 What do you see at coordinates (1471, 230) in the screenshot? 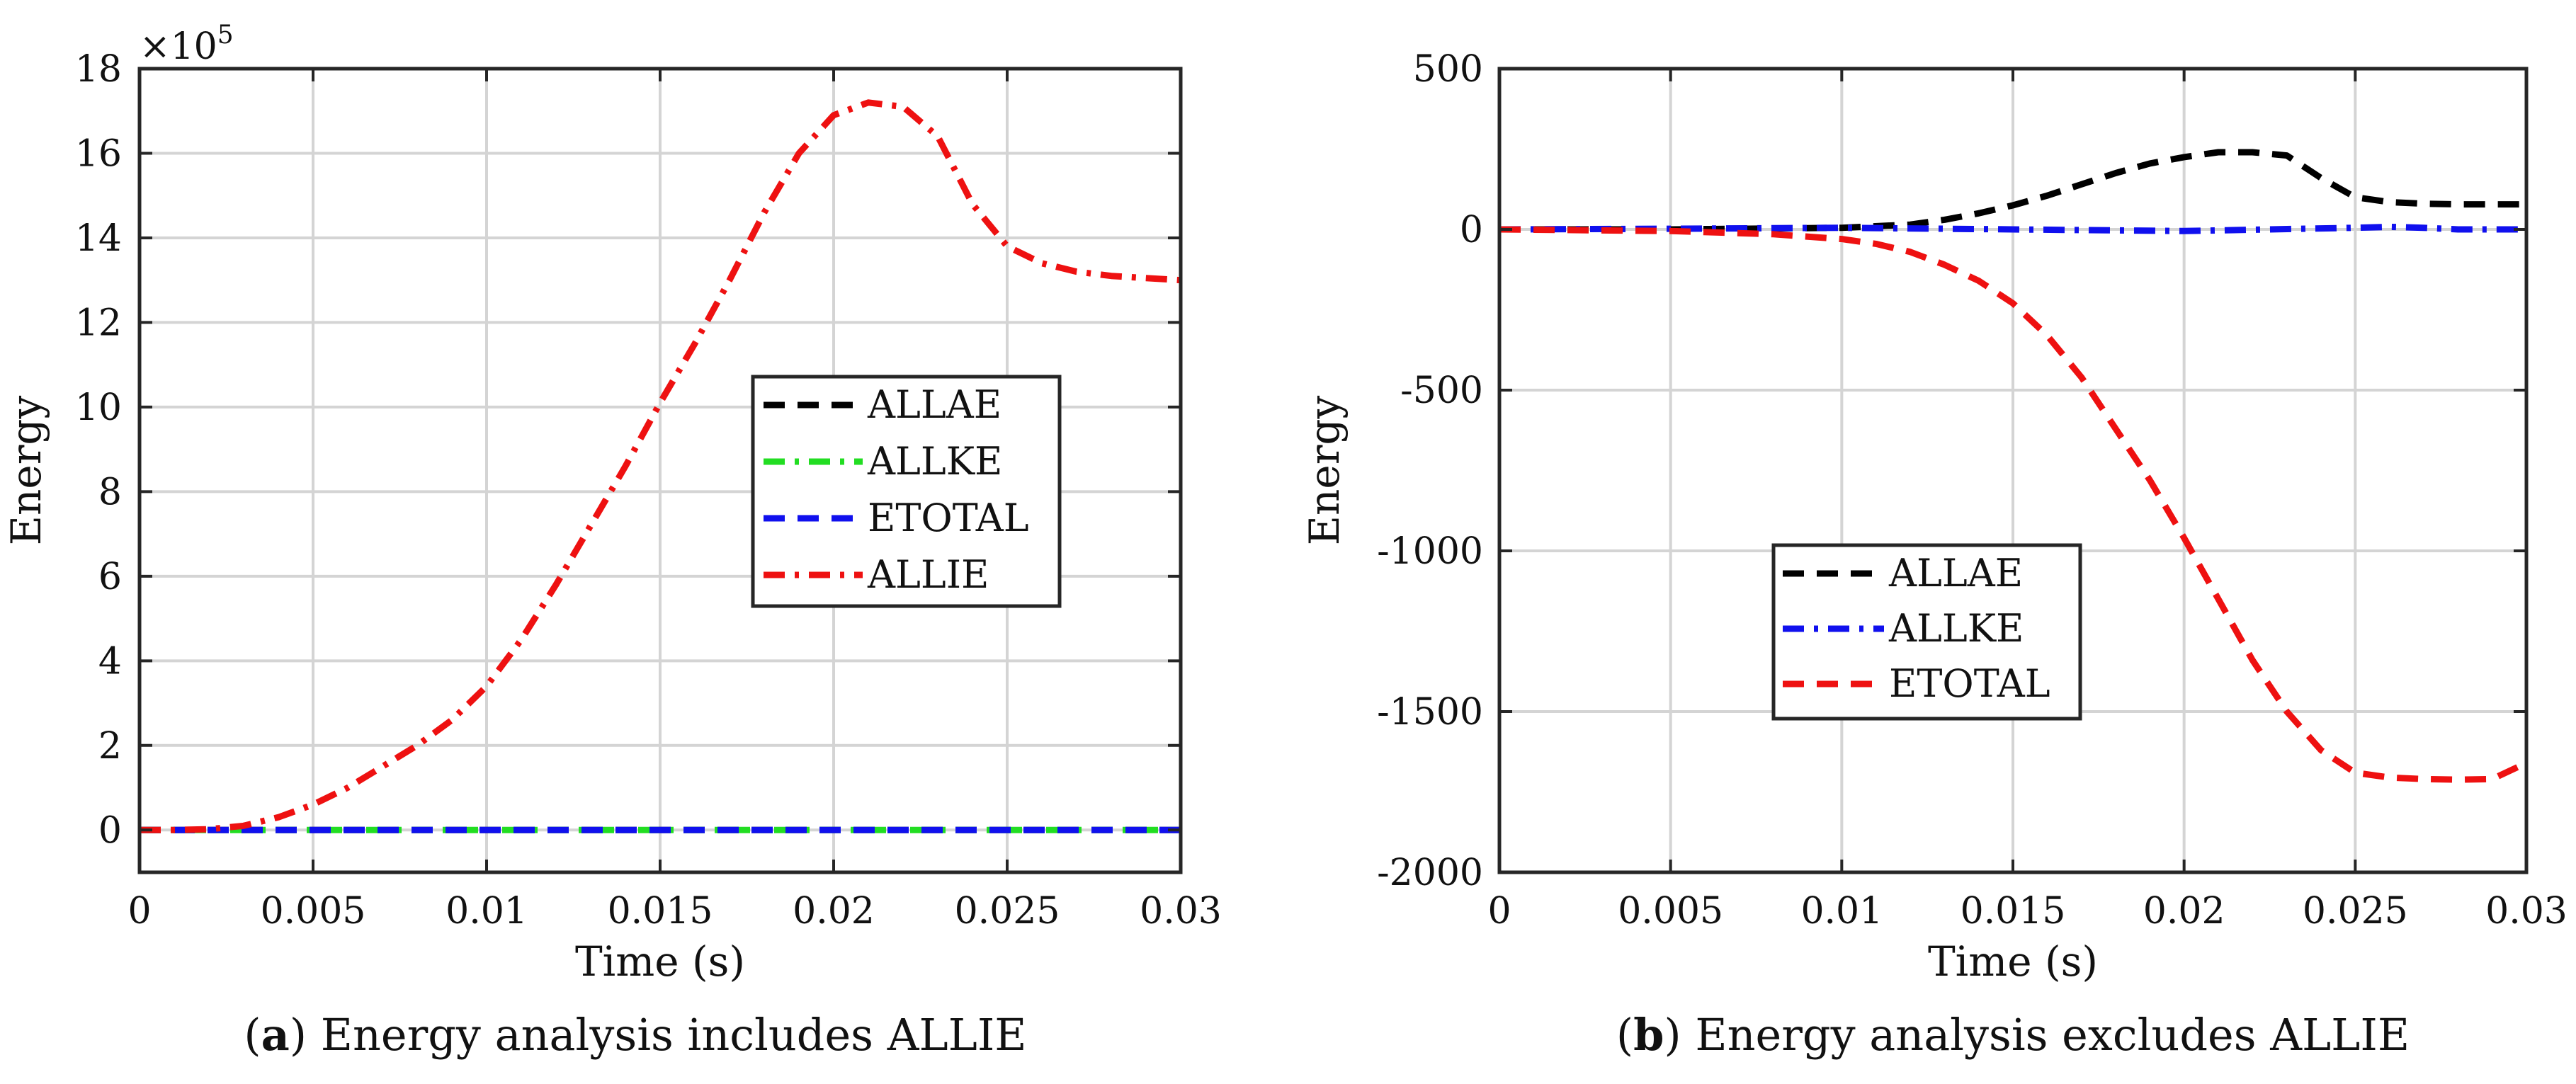
I see `b-y-tick-label: 0` at bounding box center [1471, 230].